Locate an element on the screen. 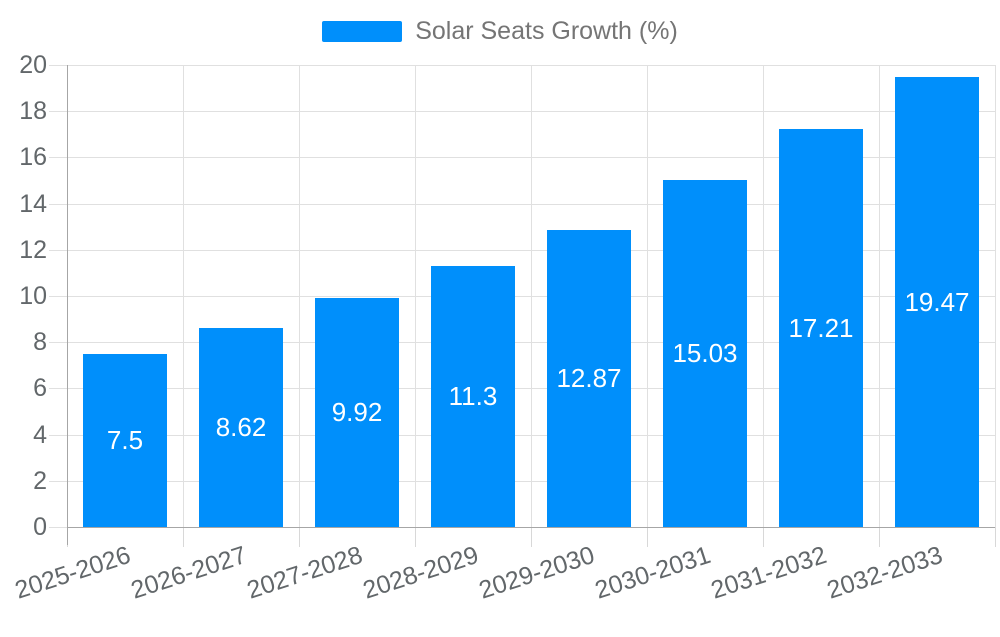 This screenshot has width=1000, height=637. bar: 19.47 is located at coordinates (937, 302).